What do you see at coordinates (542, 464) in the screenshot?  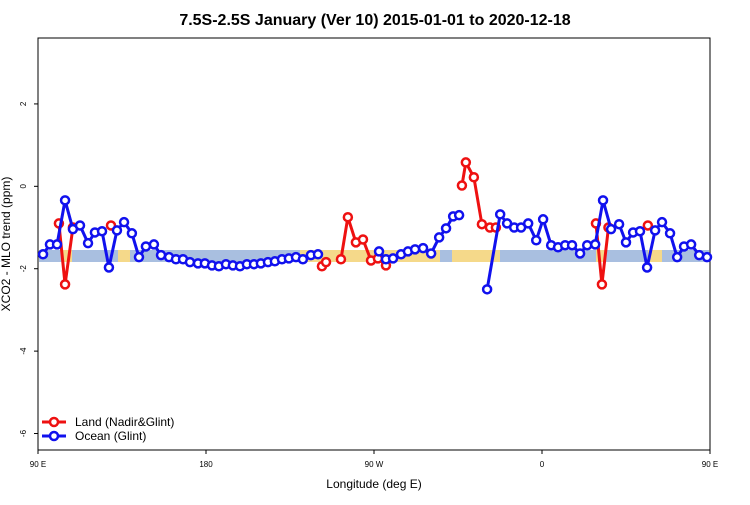 I see `x-tick-label: 0` at bounding box center [542, 464].